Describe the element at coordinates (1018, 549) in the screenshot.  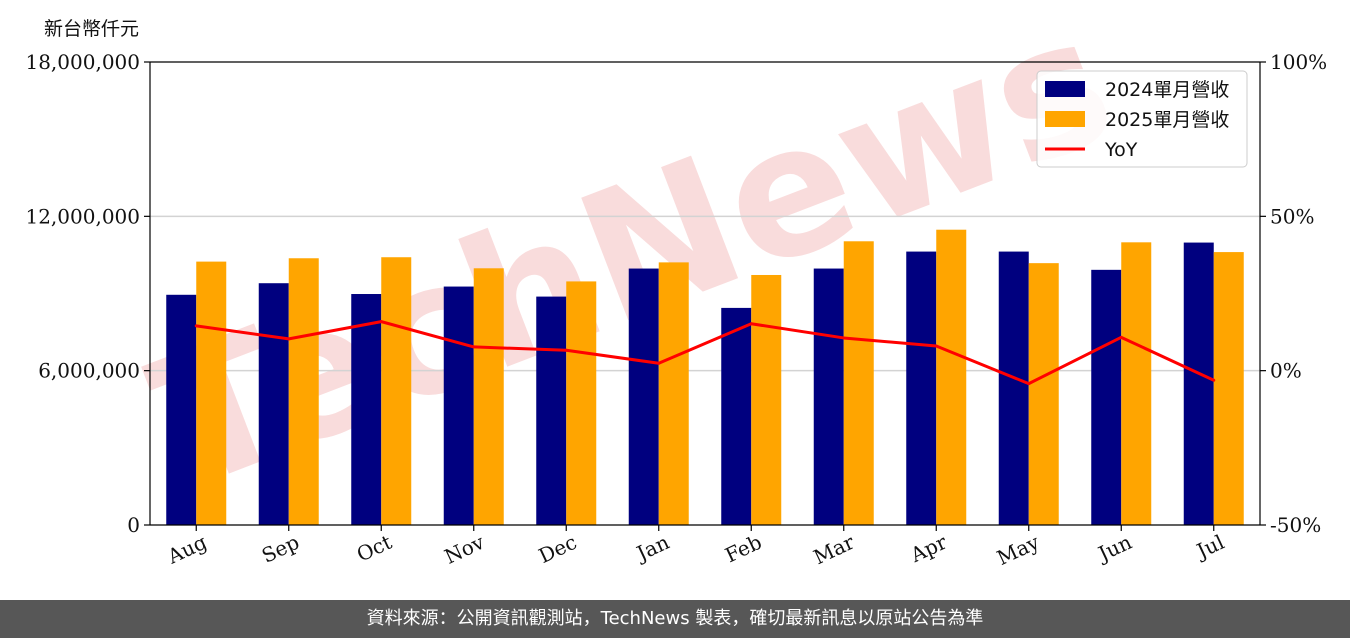
I see `x-tick-label-may: May` at that location.